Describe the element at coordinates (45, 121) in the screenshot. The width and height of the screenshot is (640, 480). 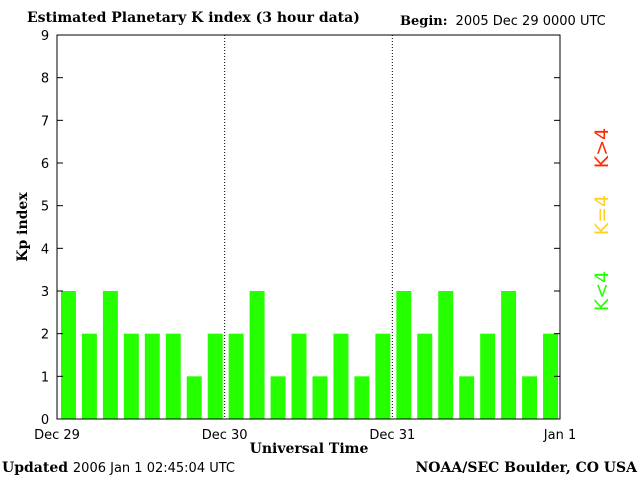
I see `y-tick-label-7: 7` at that location.